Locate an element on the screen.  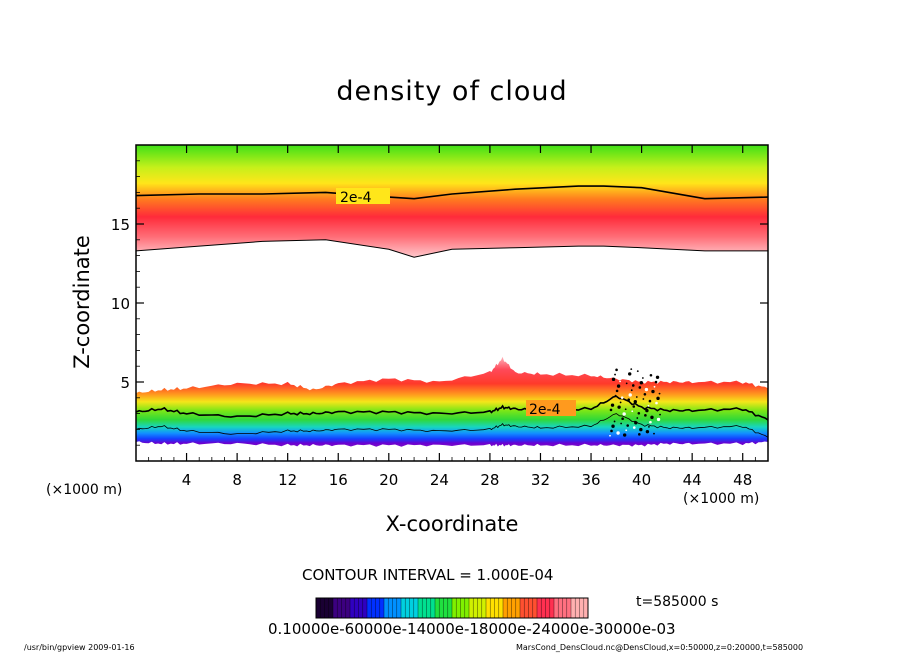
x-tick-label: 4 is located at coordinates (187, 480).